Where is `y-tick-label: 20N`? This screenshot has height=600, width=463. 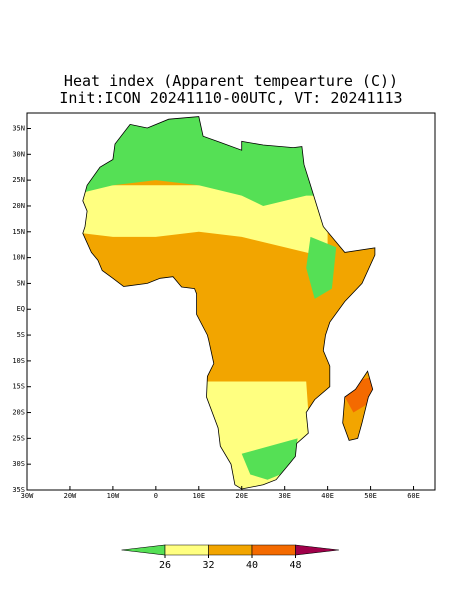 y-tick-label: 20N is located at coordinates (18, 206).